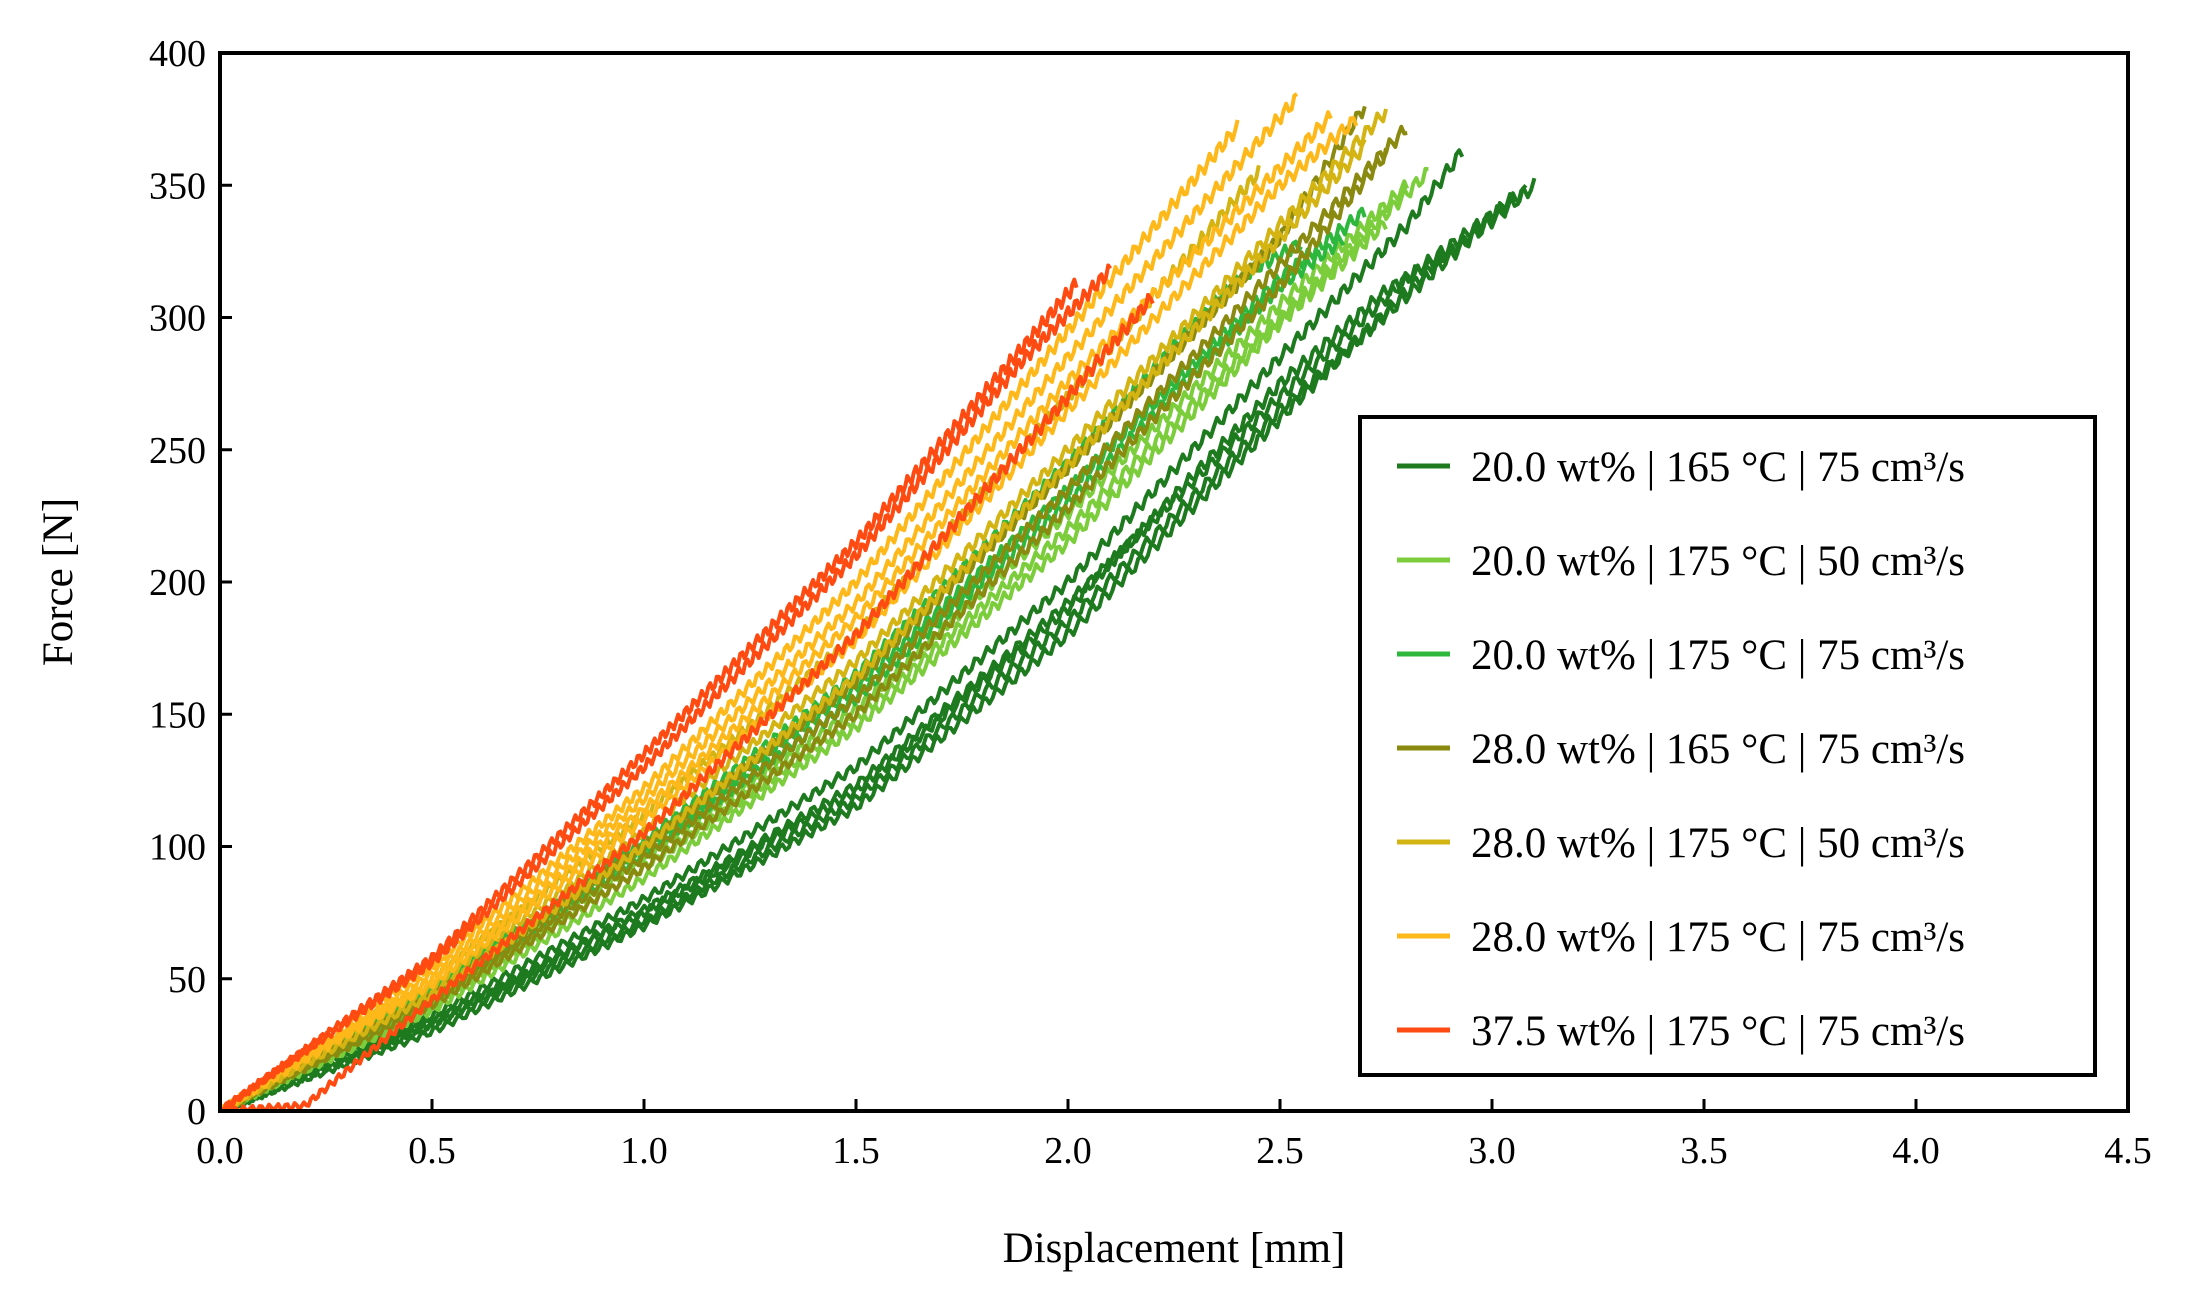 The height and width of the screenshot is (1299, 2193). I want to click on y-tick-label: 0, so click(196, 1112).